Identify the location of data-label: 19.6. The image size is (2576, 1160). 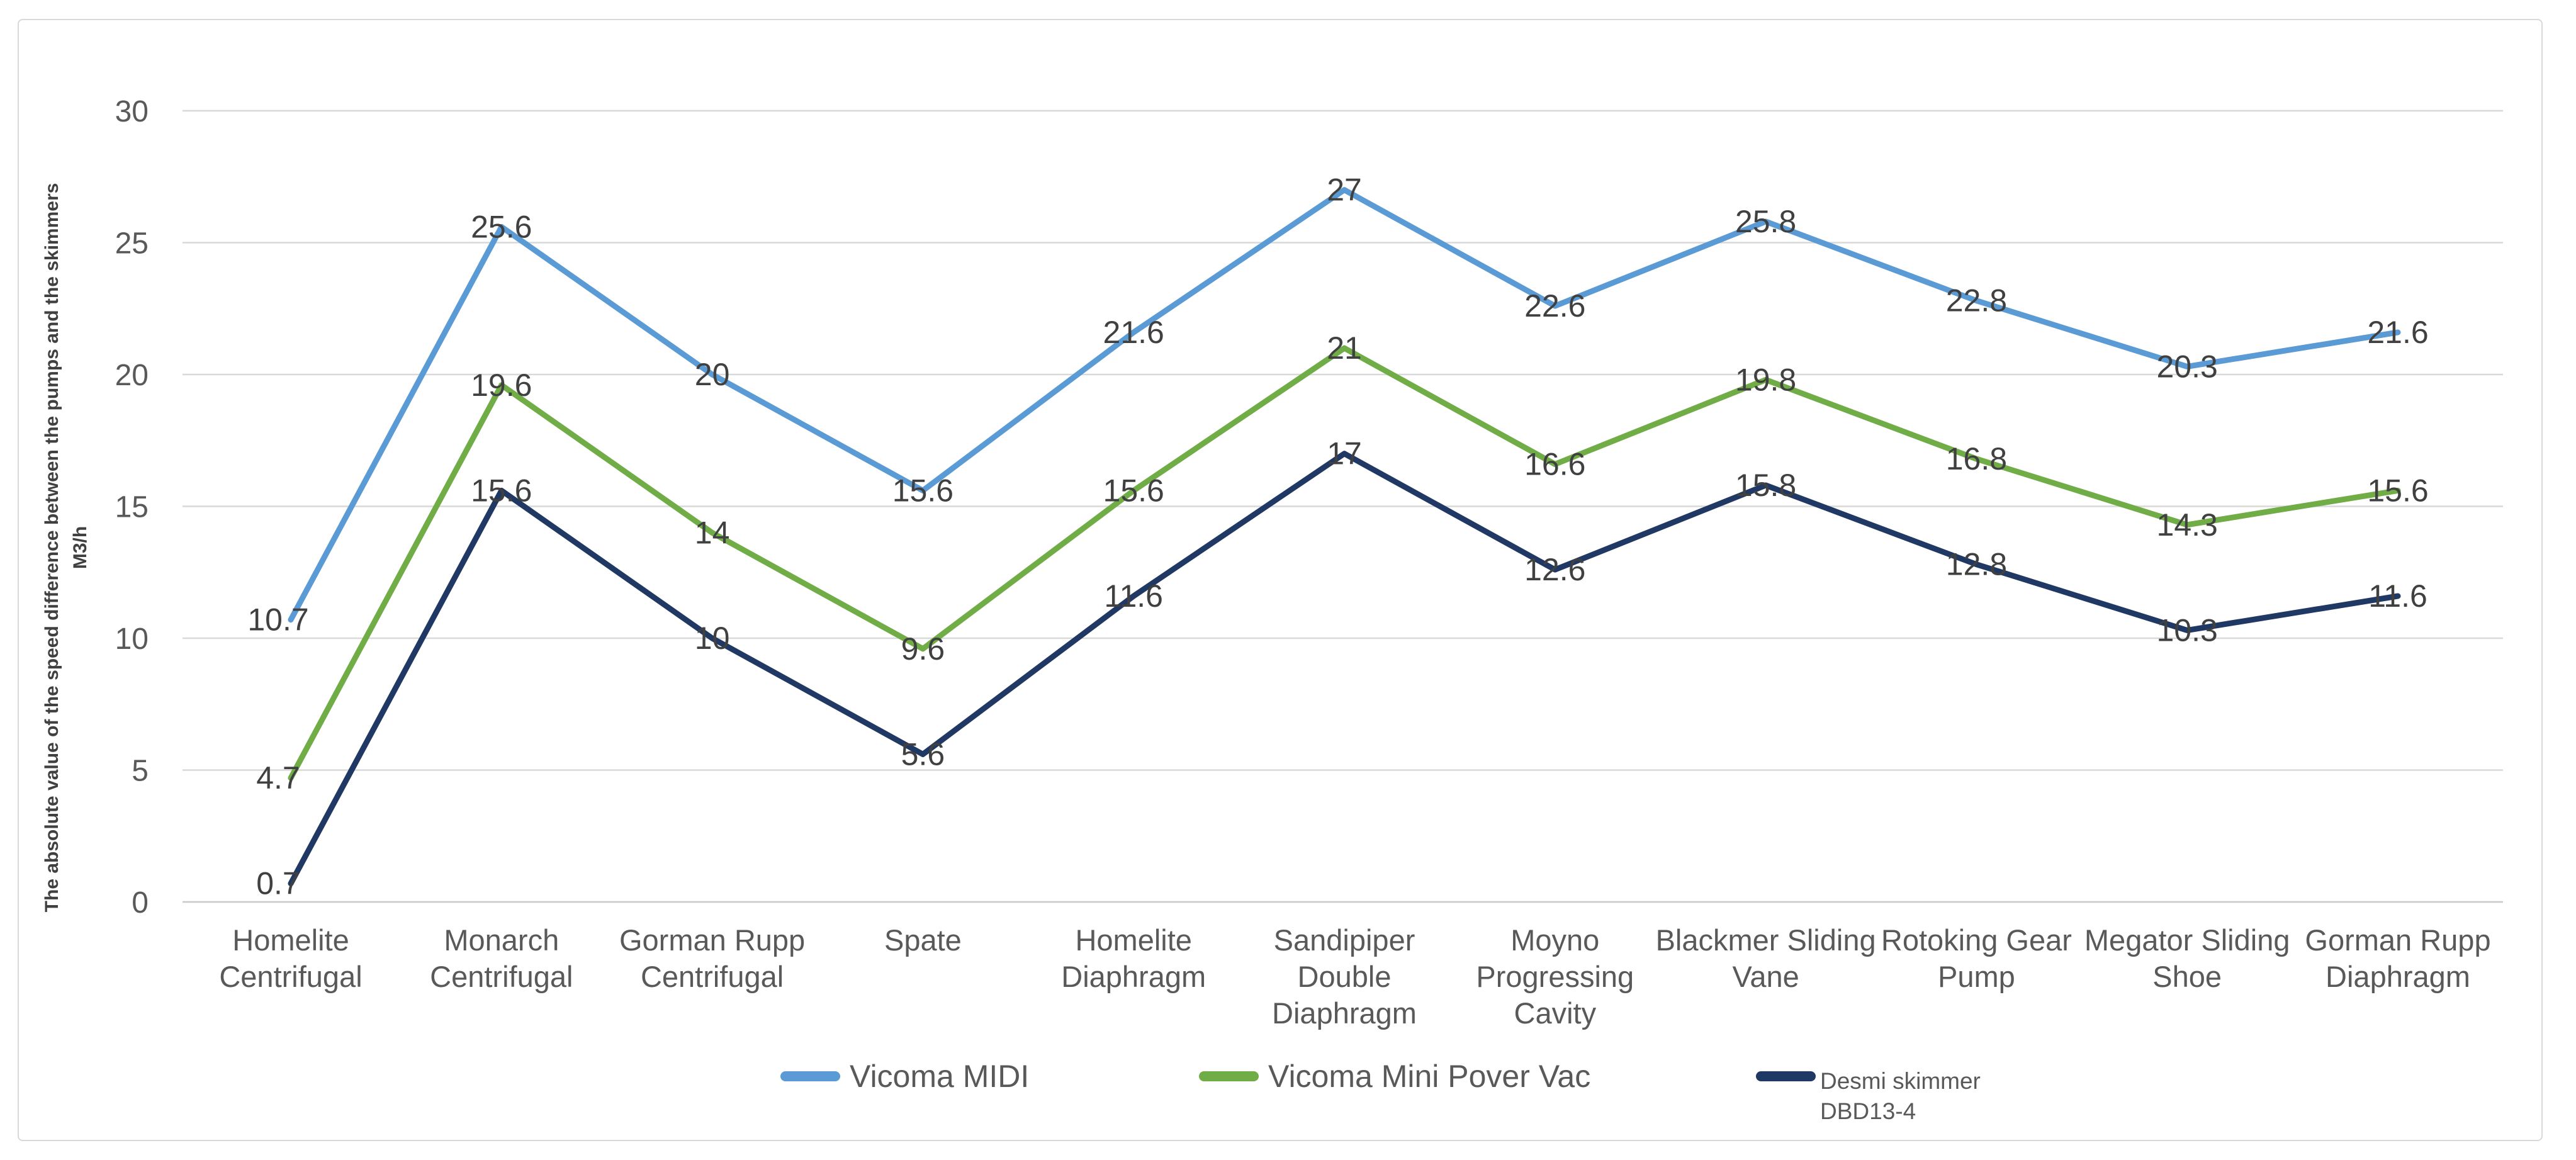
(501, 385).